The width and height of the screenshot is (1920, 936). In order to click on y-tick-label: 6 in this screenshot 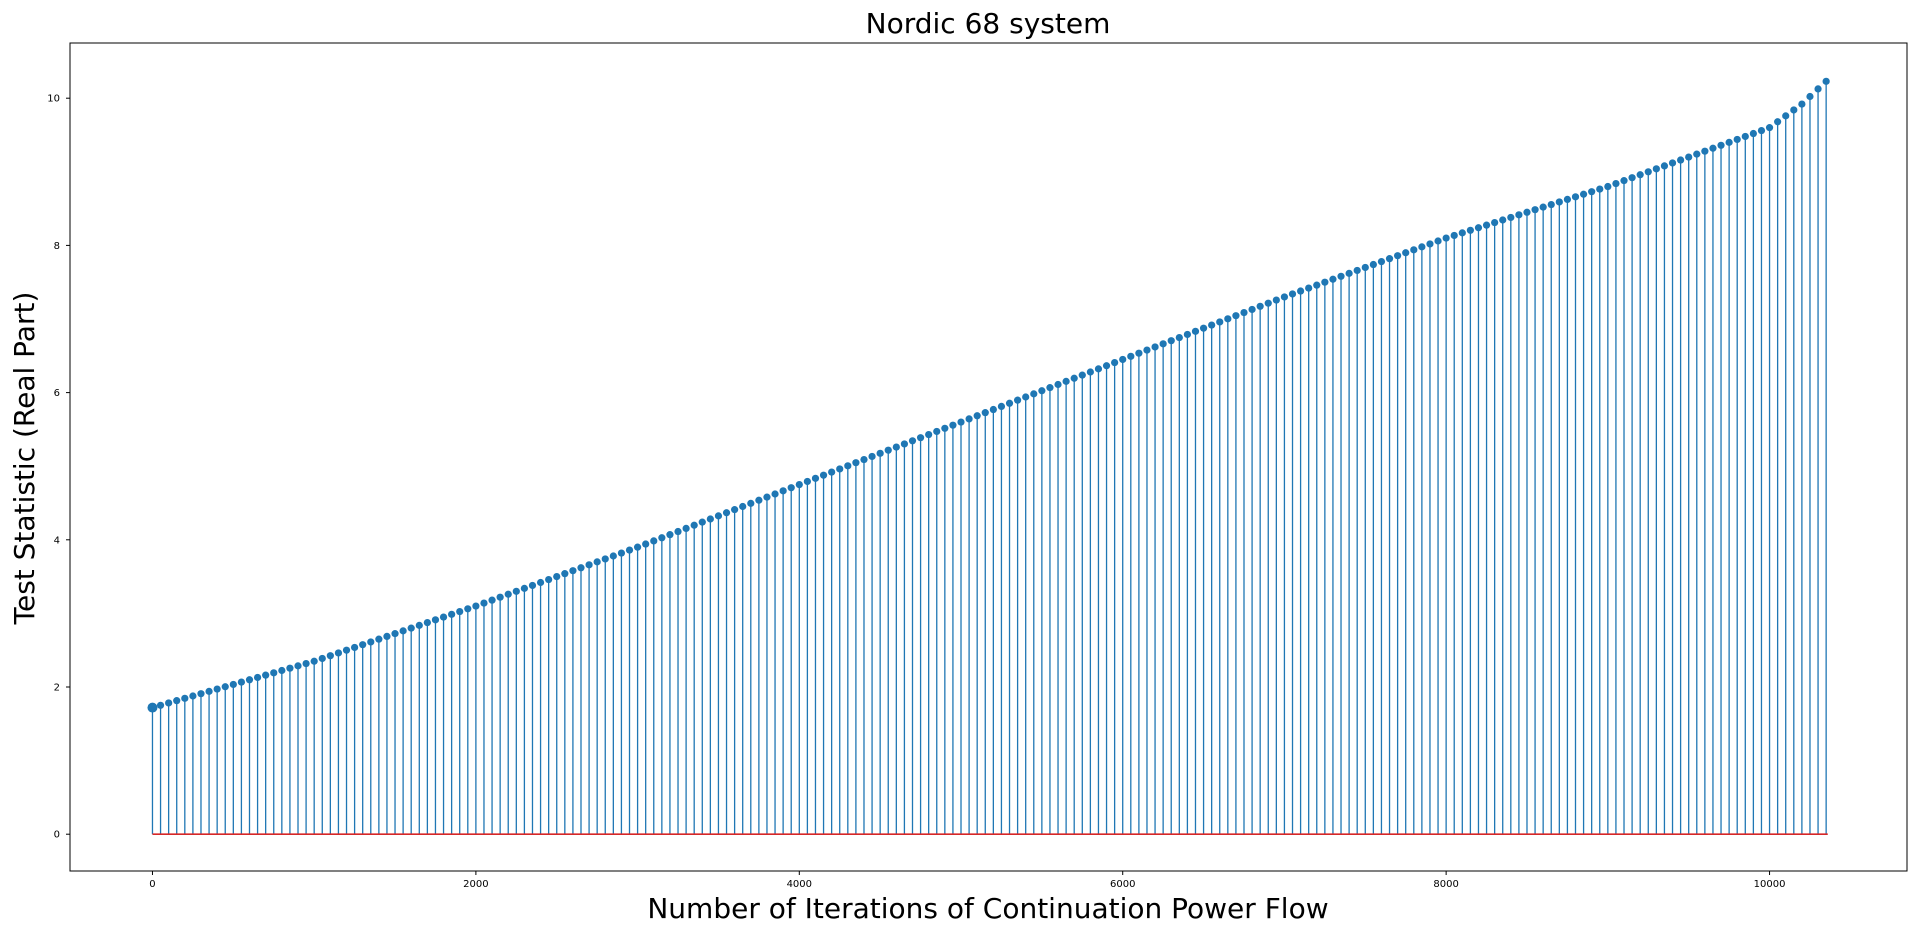, I will do `click(57, 393)`.